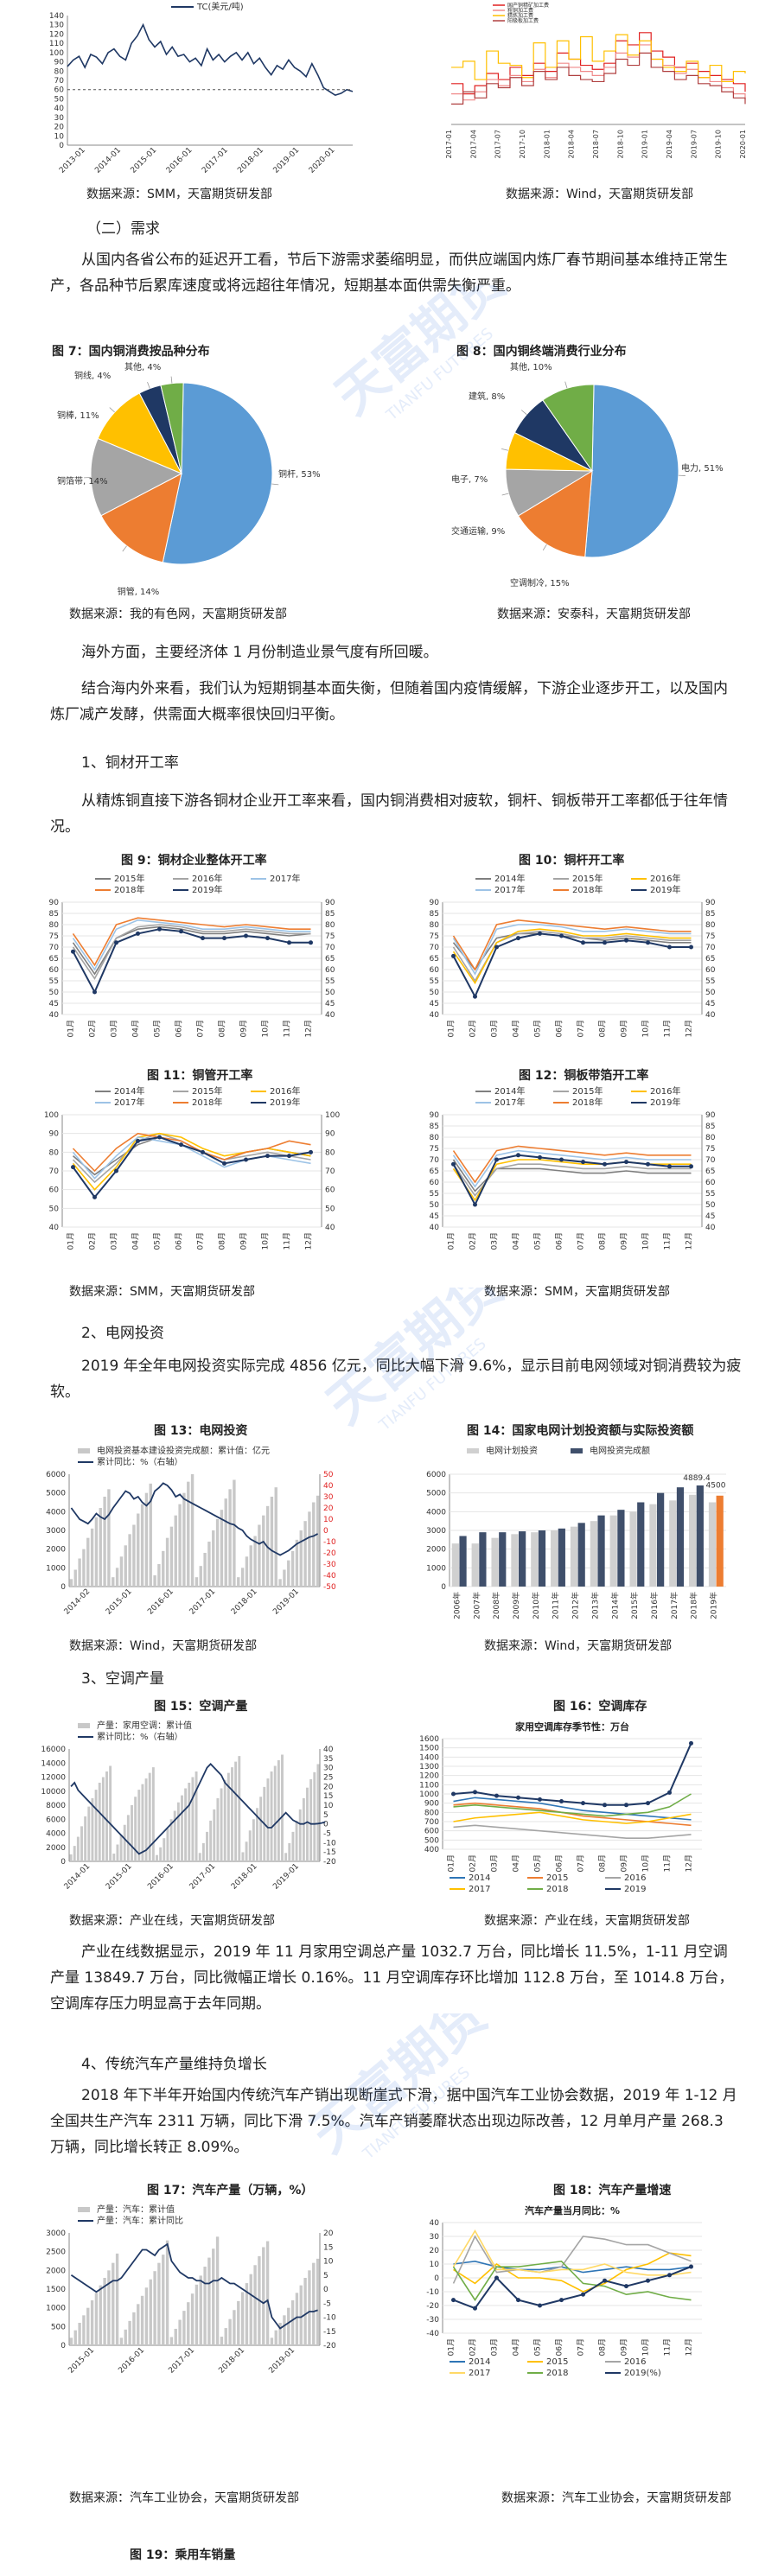 Image resolution: width=778 pixels, height=2576 pixels. What do you see at coordinates (330, 1553) in the screenshot?
I see `y2-tick-label: -20` at bounding box center [330, 1553].